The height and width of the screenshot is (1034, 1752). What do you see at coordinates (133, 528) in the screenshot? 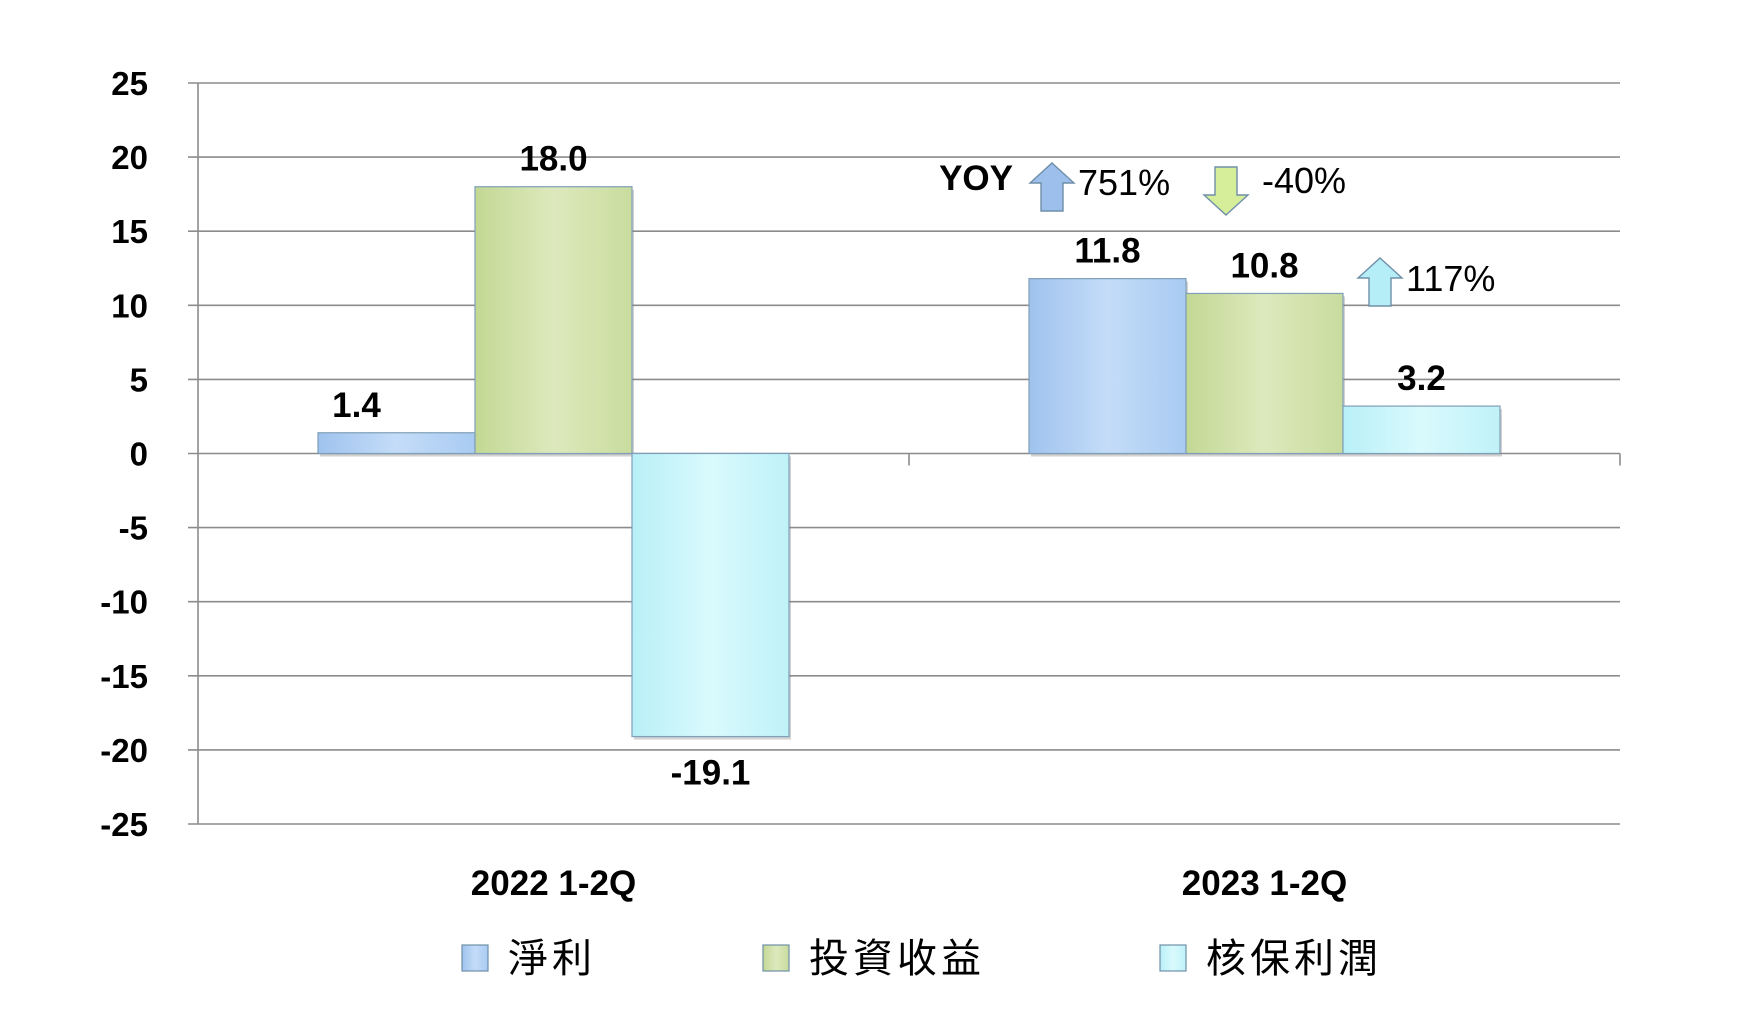
I see `y-tick-label: -5` at bounding box center [133, 528].